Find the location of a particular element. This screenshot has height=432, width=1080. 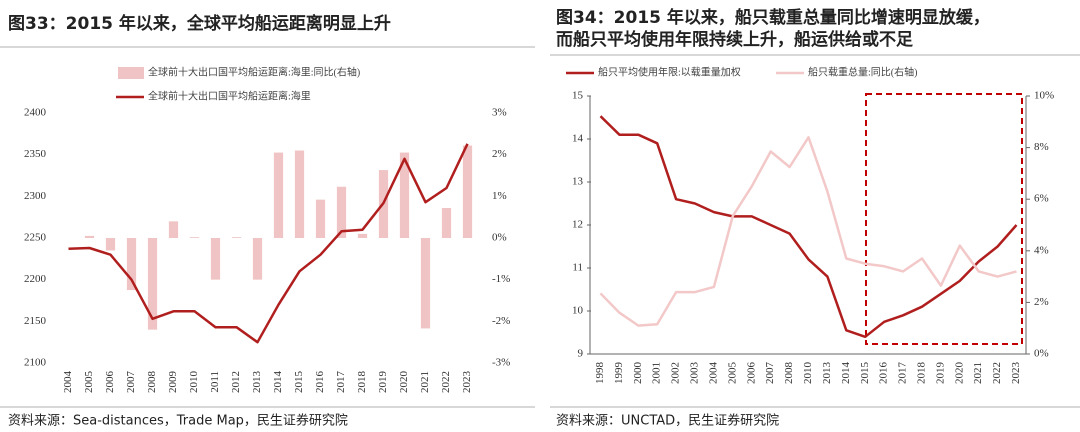

y-tick-label: 15 is located at coordinates (578, 96).